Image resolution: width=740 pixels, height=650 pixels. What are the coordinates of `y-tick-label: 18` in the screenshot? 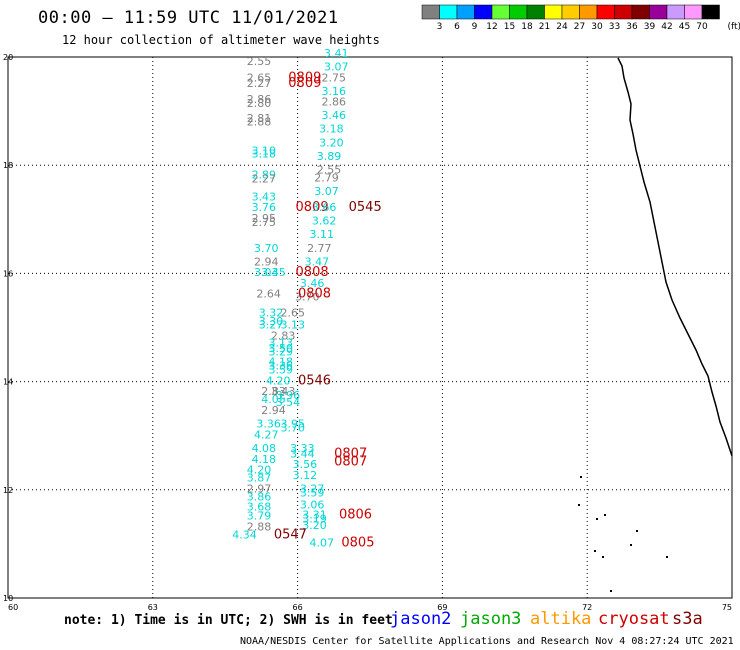 It's located at (8, 165).